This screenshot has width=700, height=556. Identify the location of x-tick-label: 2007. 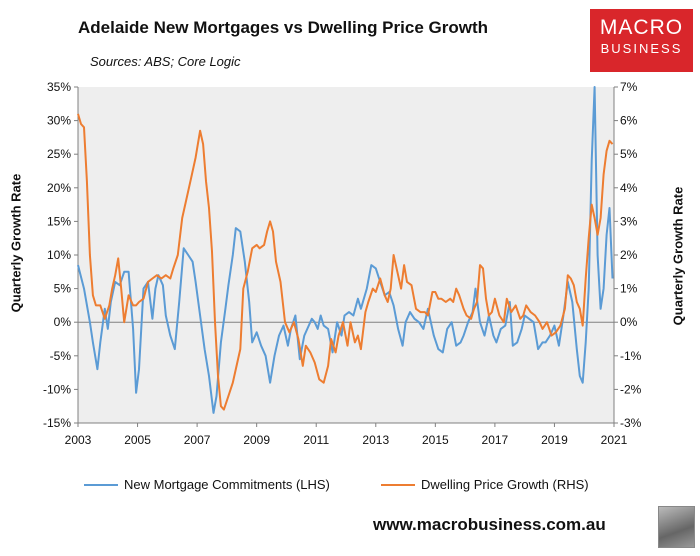
(197, 440).